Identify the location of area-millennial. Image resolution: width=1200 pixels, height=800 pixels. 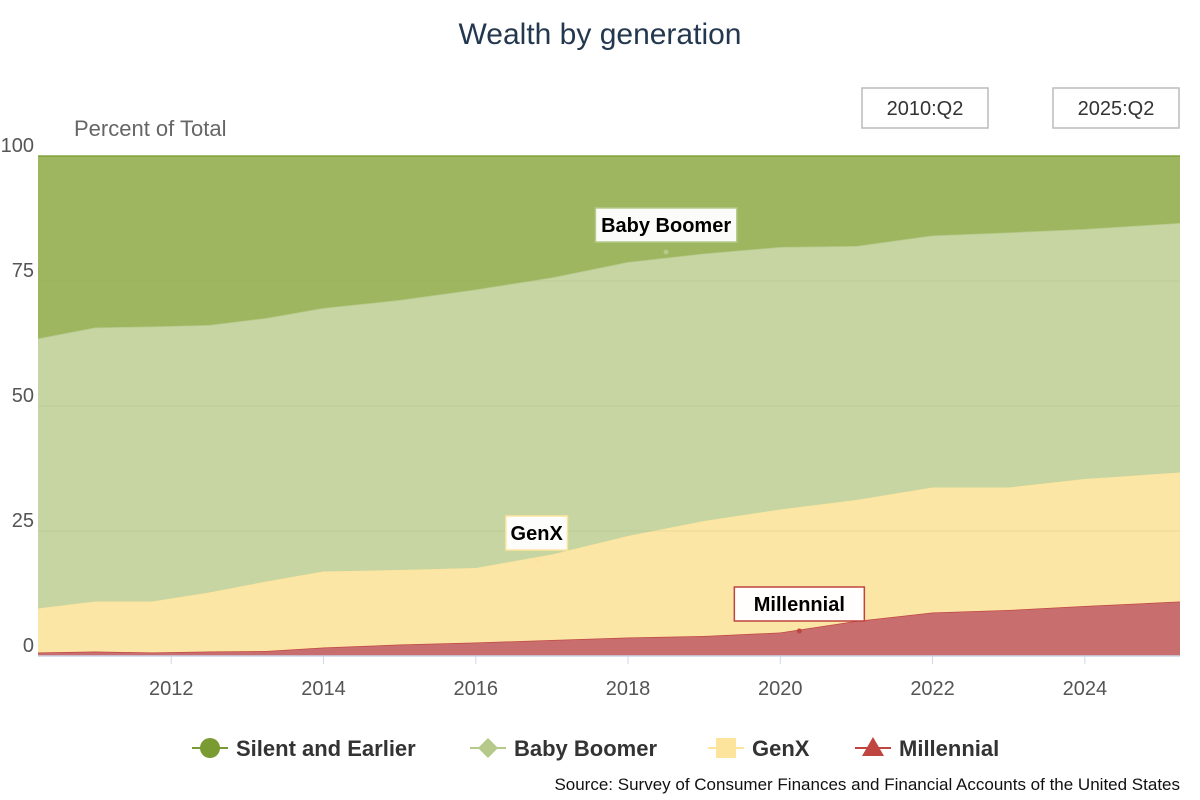
(609, 628).